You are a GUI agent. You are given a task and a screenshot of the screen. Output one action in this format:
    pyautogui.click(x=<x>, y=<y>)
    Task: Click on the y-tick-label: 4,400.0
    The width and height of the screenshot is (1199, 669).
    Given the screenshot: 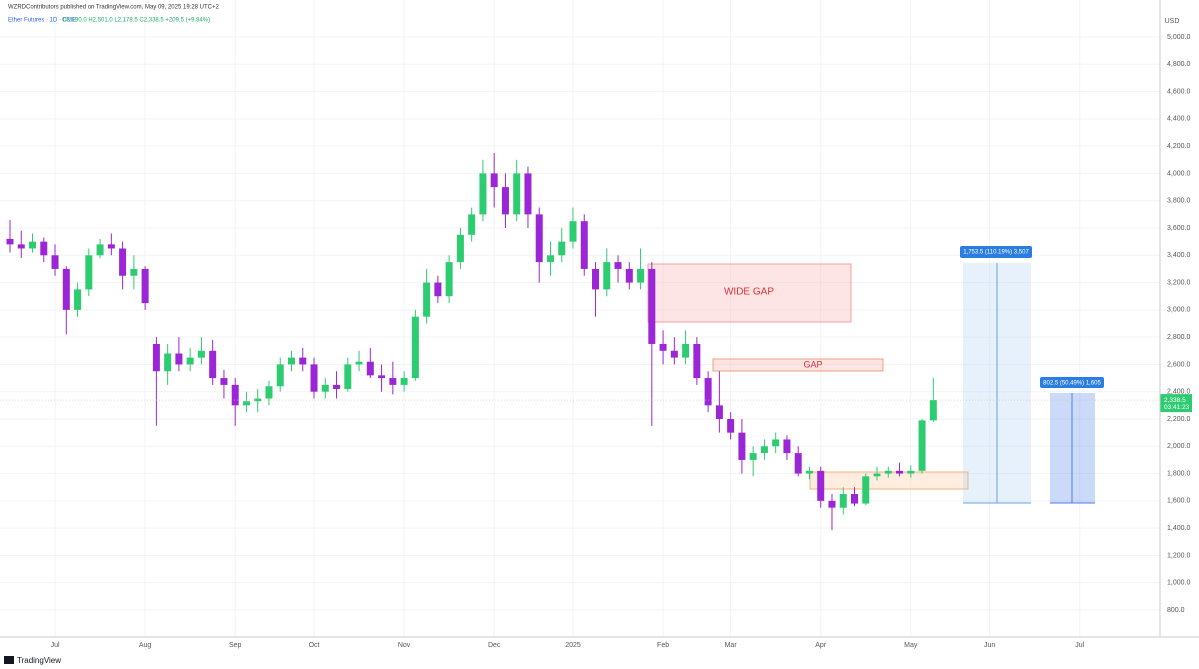 What is the action you would take?
    pyautogui.click(x=1178, y=119)
    